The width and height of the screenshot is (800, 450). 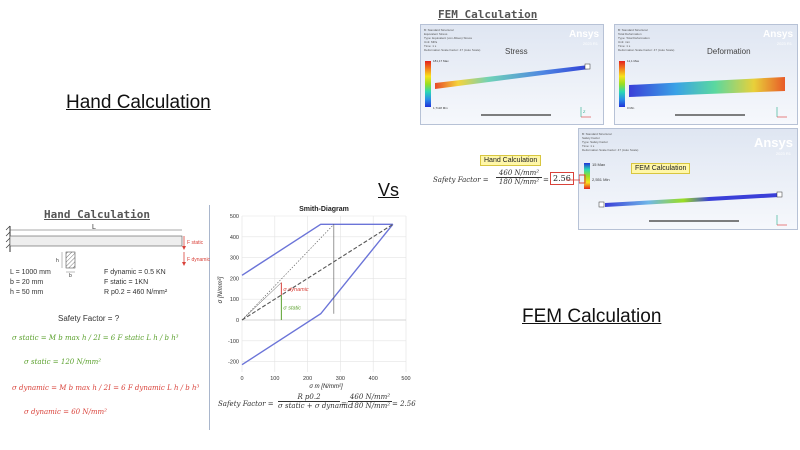 What do you see at coordinates (195, 243) in the screenshot?
I see `force-static-label: F static` at bounding box center [195, 243].